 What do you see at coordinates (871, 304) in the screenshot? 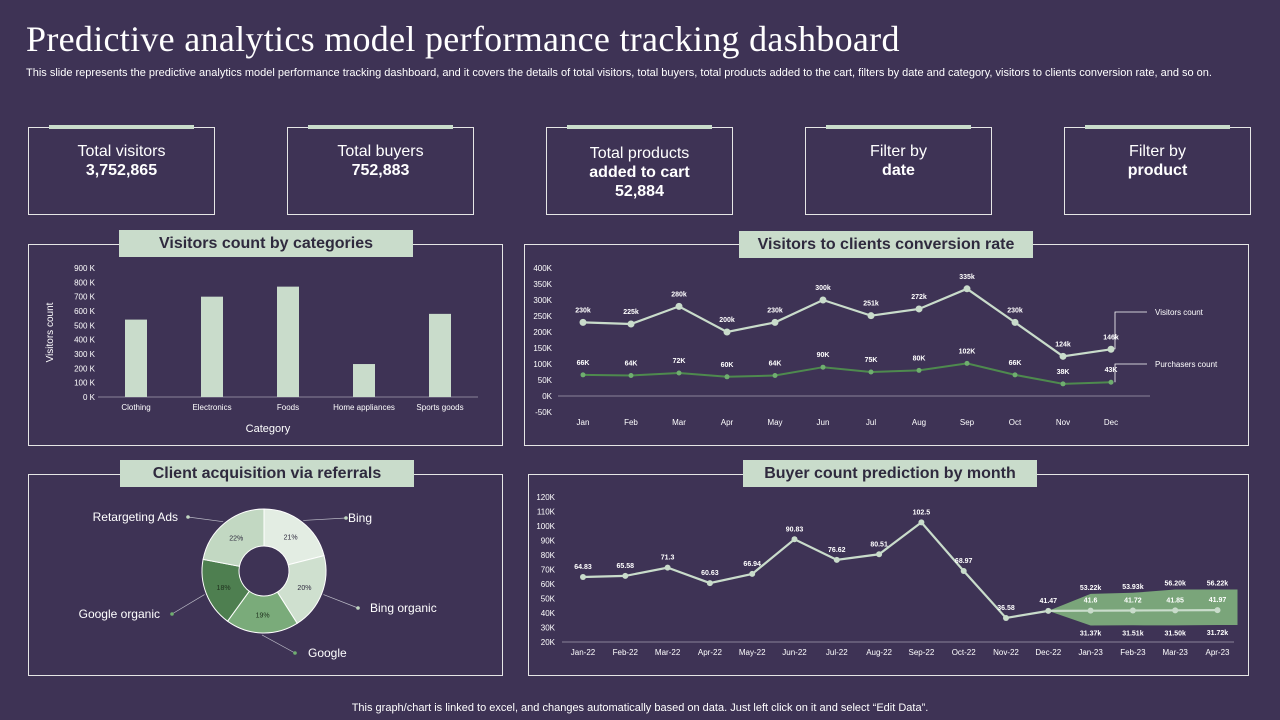
I see `data-label: 251k` at bounding box center [871, 304].